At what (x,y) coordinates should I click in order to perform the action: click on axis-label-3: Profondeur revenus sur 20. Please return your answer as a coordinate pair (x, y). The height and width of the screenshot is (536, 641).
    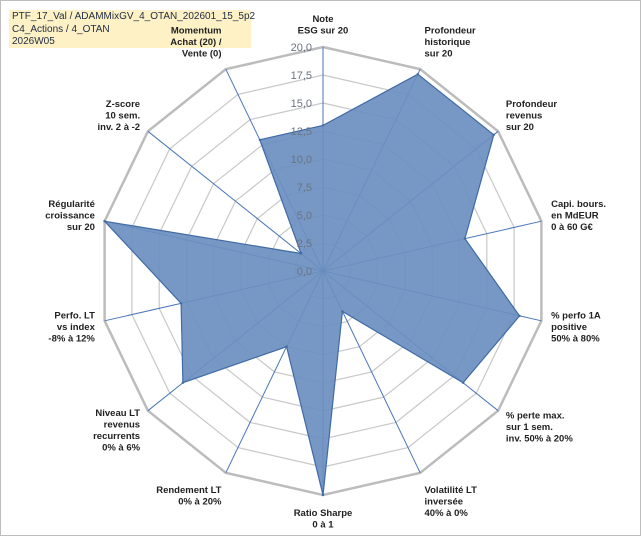
    Looking at the image, I should click on (531, 116).